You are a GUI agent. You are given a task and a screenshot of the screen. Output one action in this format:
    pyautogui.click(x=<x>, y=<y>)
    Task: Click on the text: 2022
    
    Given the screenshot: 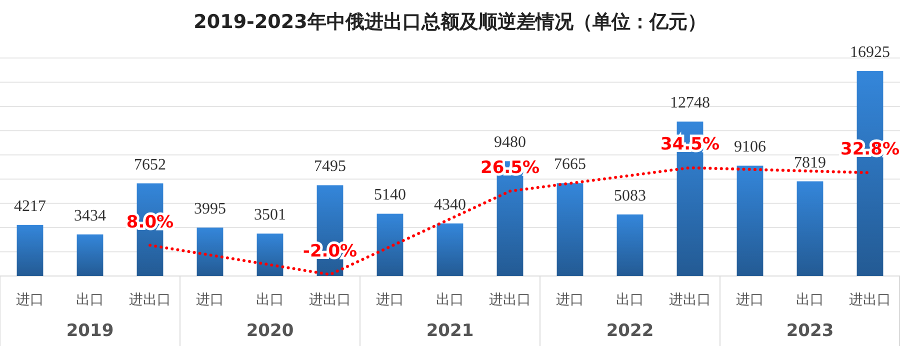 What is the action you would take?
    pyautogui.click(x=630, y=331)
    